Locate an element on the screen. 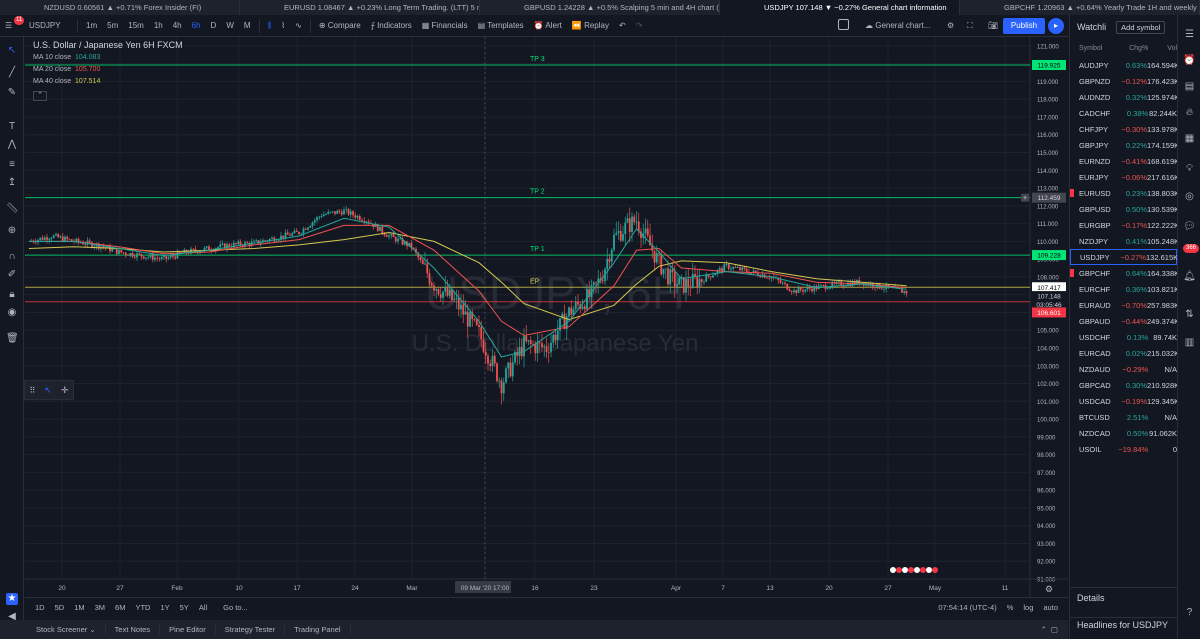 This screenshot has width=1200, height=639. brush-icon: ✎ is located at coordinates (12, 92).